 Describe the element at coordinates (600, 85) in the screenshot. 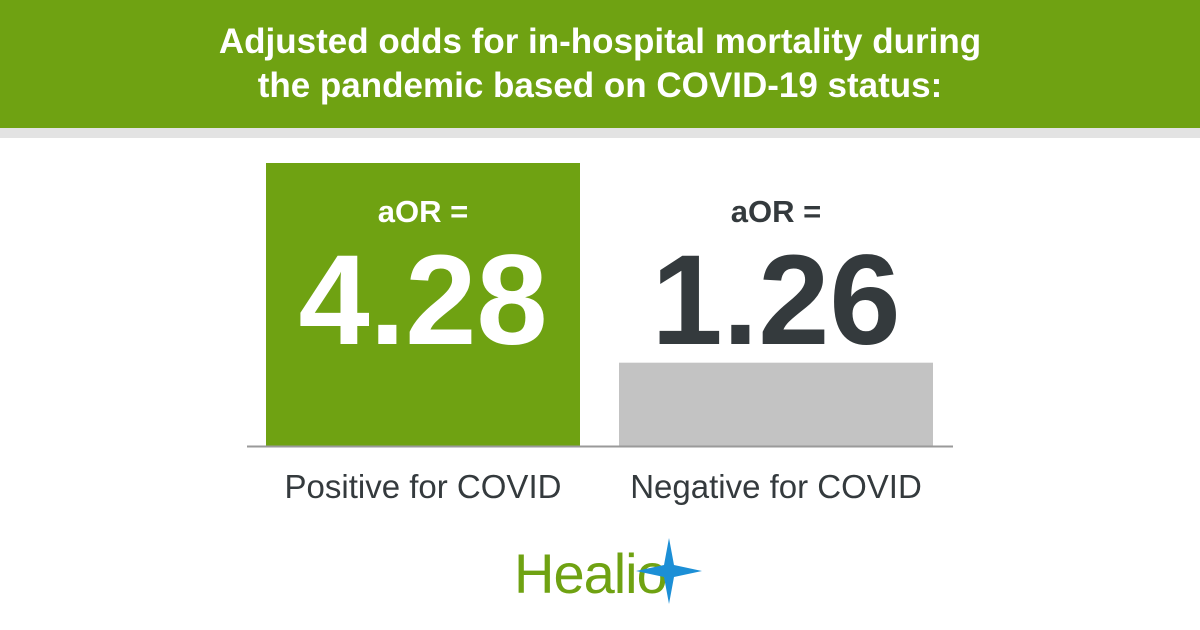

I see `title-line-2: the pandemic based on COVID-19 status:` at that location.